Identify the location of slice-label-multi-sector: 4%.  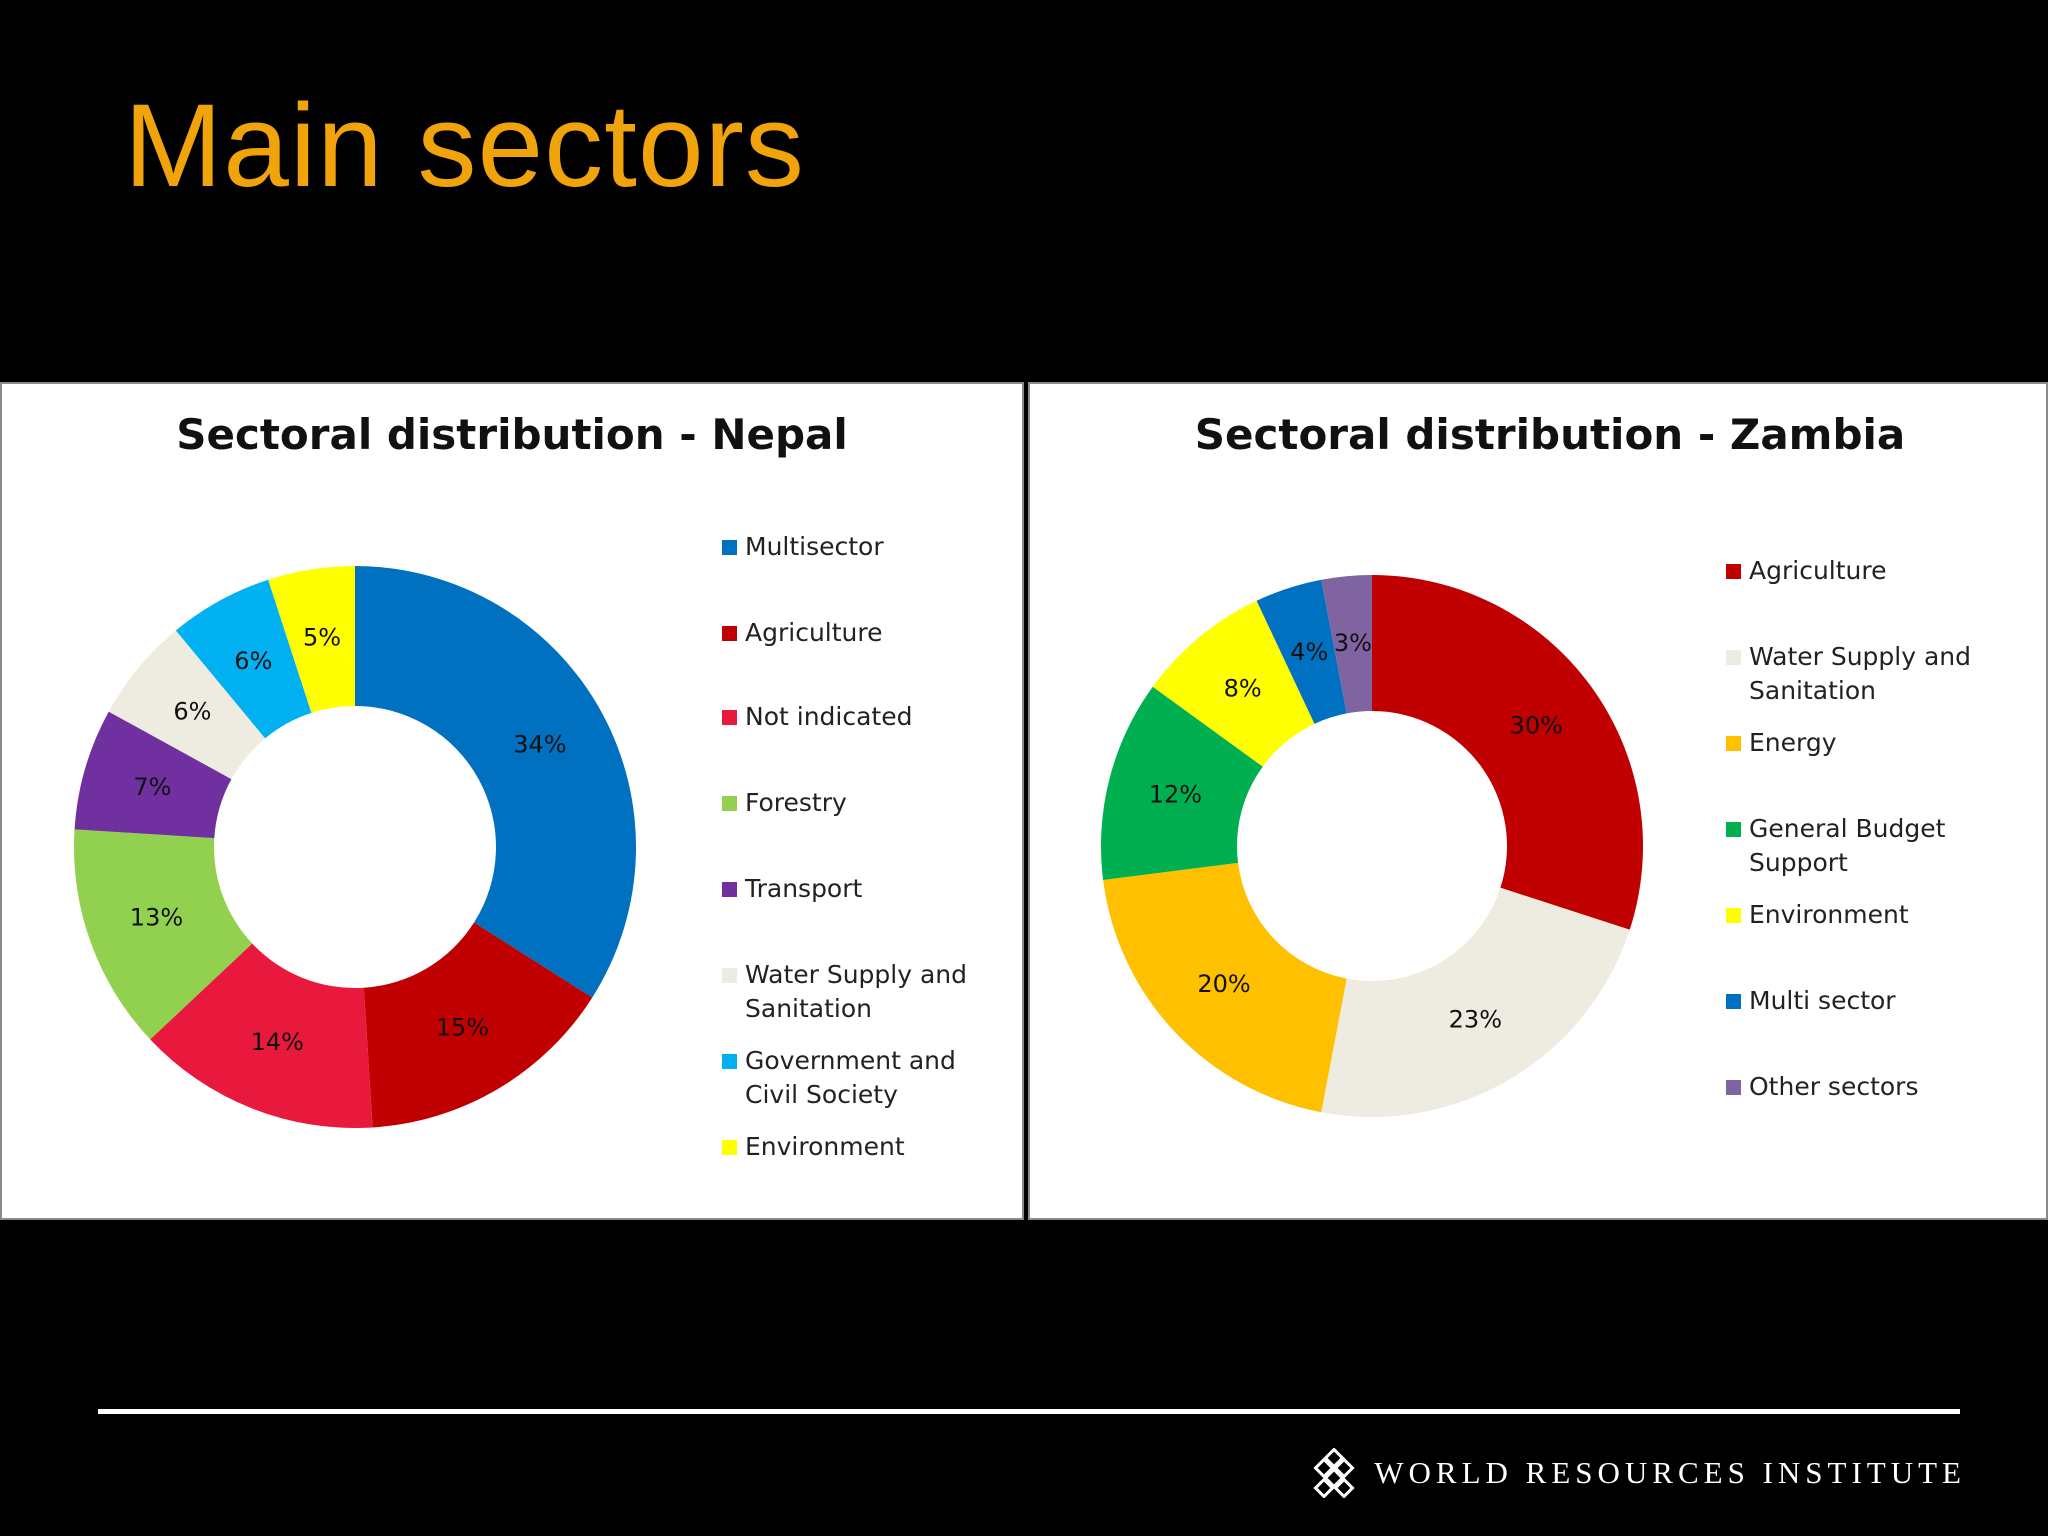
(1309, 652).